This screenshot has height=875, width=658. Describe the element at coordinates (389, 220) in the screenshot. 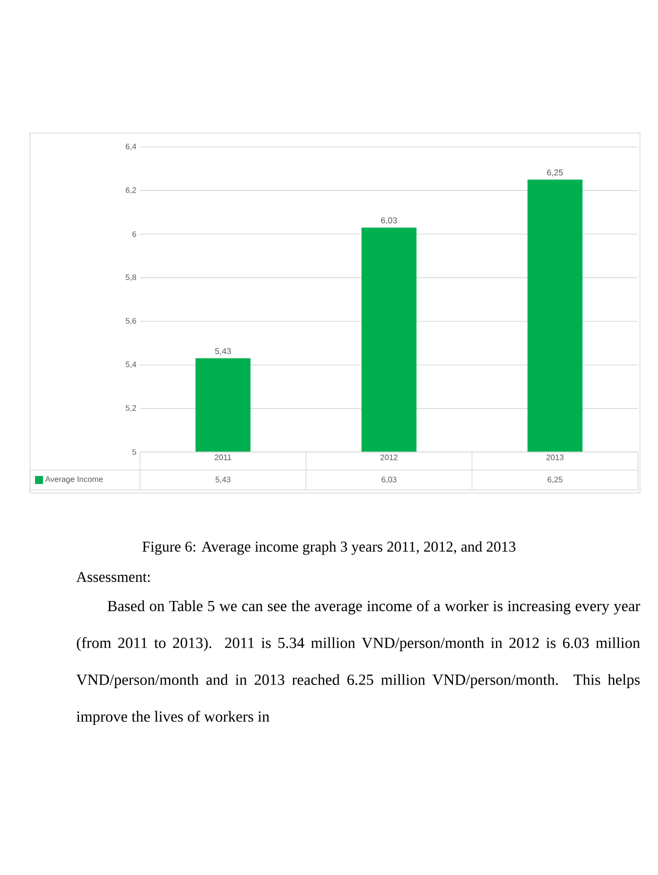

I see `text: 6,03` at that location.